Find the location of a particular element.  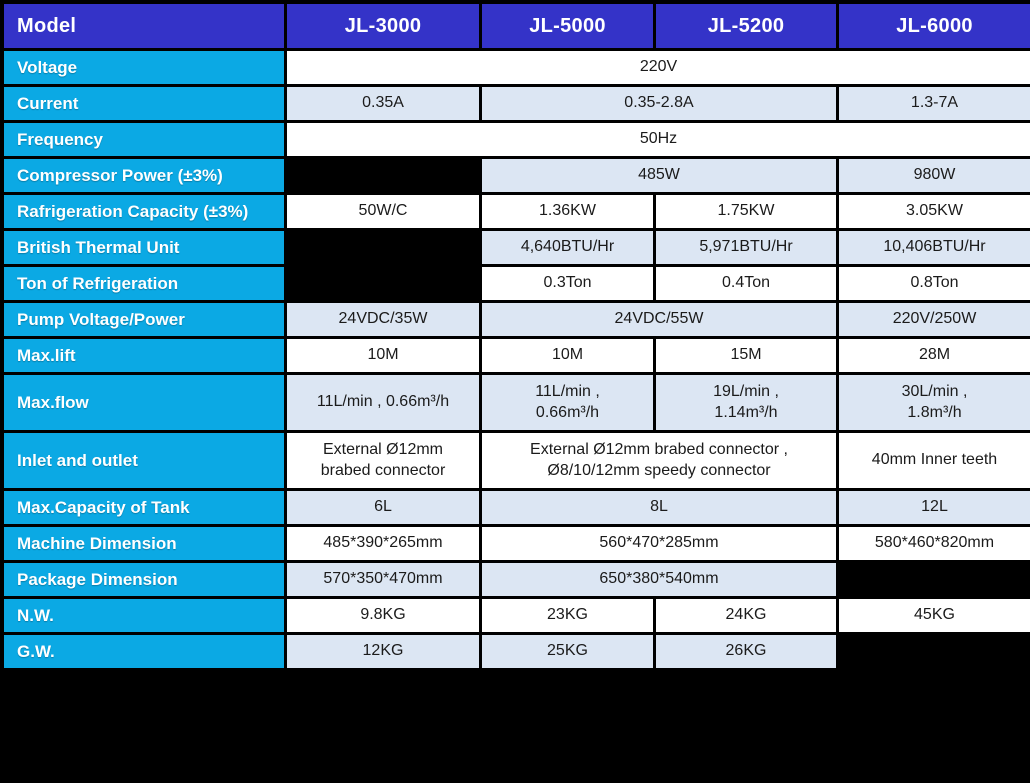

spec-cell: 485*390*265mm is located at coordinates (383, 543).